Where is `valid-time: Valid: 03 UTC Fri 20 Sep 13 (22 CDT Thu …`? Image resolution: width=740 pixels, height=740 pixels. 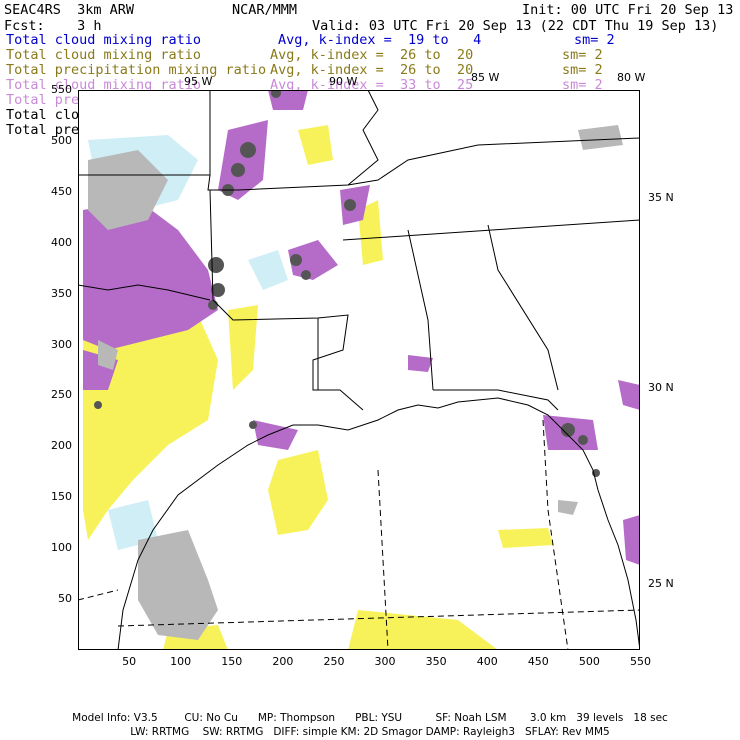
valid-time: Valid: 03 UTC Fri 20 Sep 13 (22 CDT Thu … is located at coordinates (515, 26).